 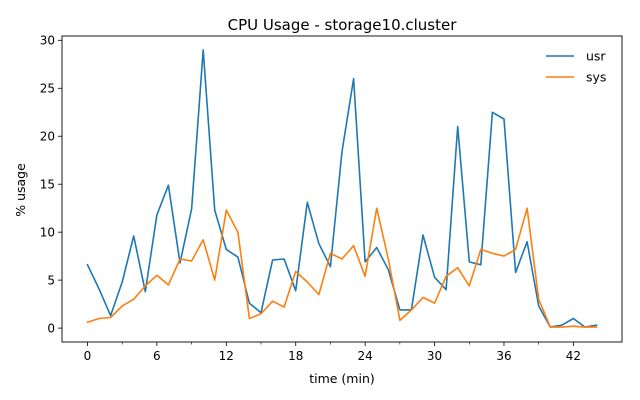 I want to click on x-tick-label: 36, so click(x=503, y=356).